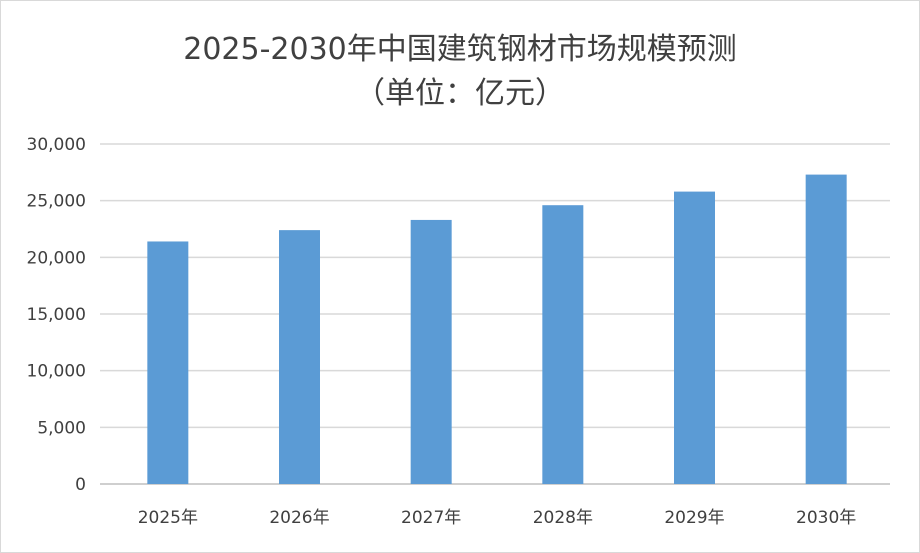  Describe the element at coordinates (460, 49) in the screenshot. I see `chart-title: 2025-2030年中国建筑钢材市场规模预测` at that location.